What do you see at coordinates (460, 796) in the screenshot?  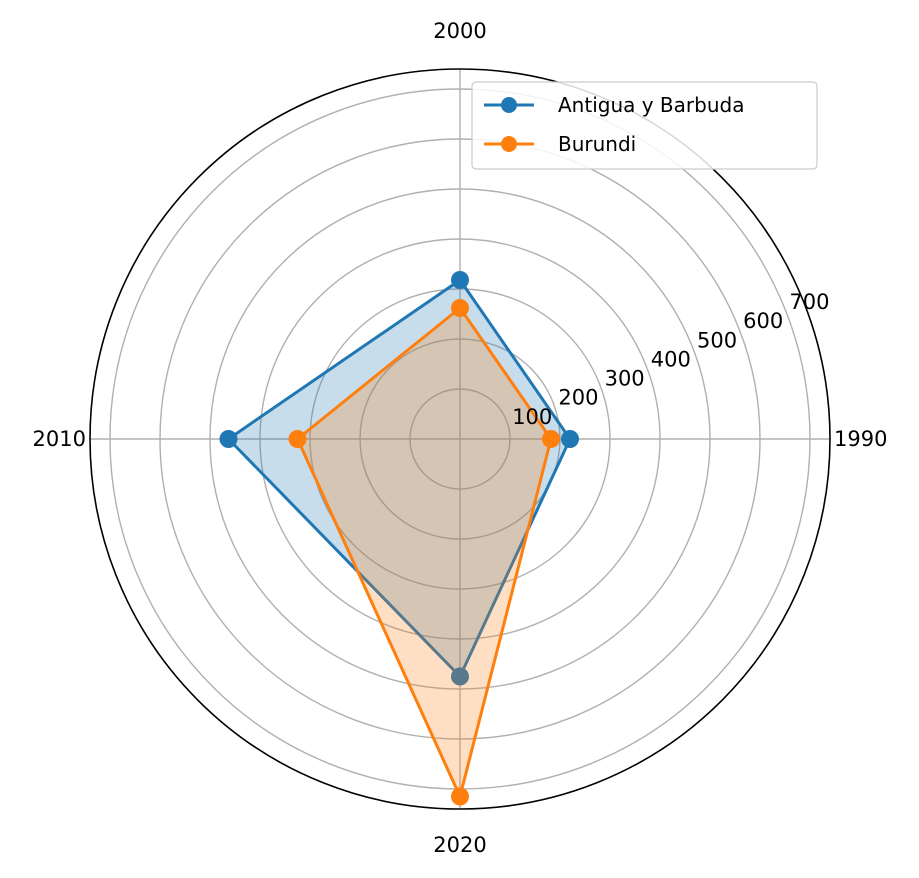 I see `point-1-2020` at bounding box center [460, 796].